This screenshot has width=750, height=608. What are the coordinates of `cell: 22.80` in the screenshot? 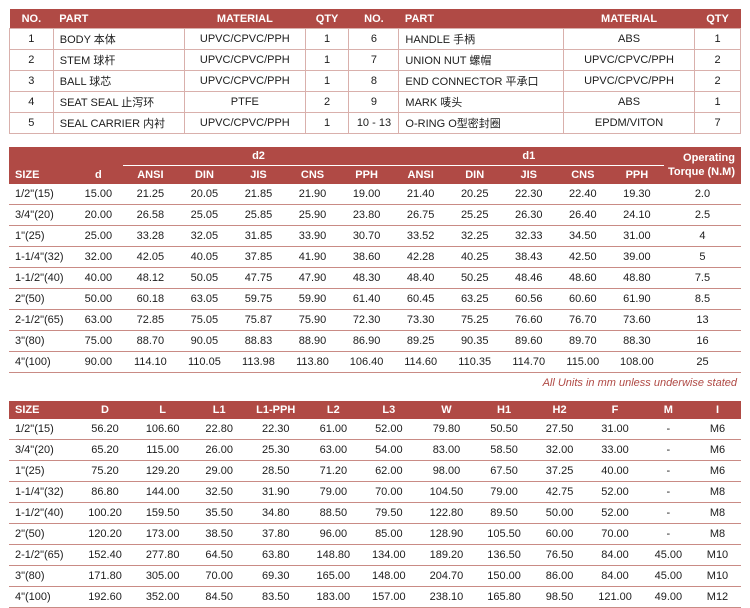 It's located at (219, 429).